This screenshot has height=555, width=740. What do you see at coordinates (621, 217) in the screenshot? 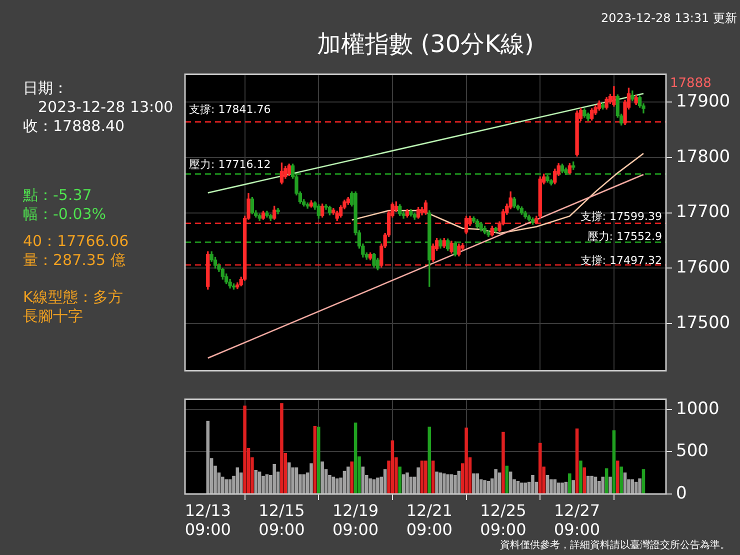
I see `annotation: 支撐: 17599.39` at bounding box center [621, 217].